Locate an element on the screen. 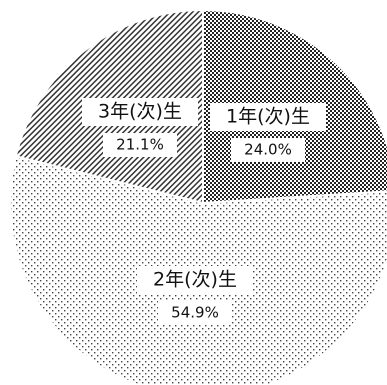 This screenshot has height=385, width=387. slice-label: 1年(次)生 is located at coordinates (268, 117).